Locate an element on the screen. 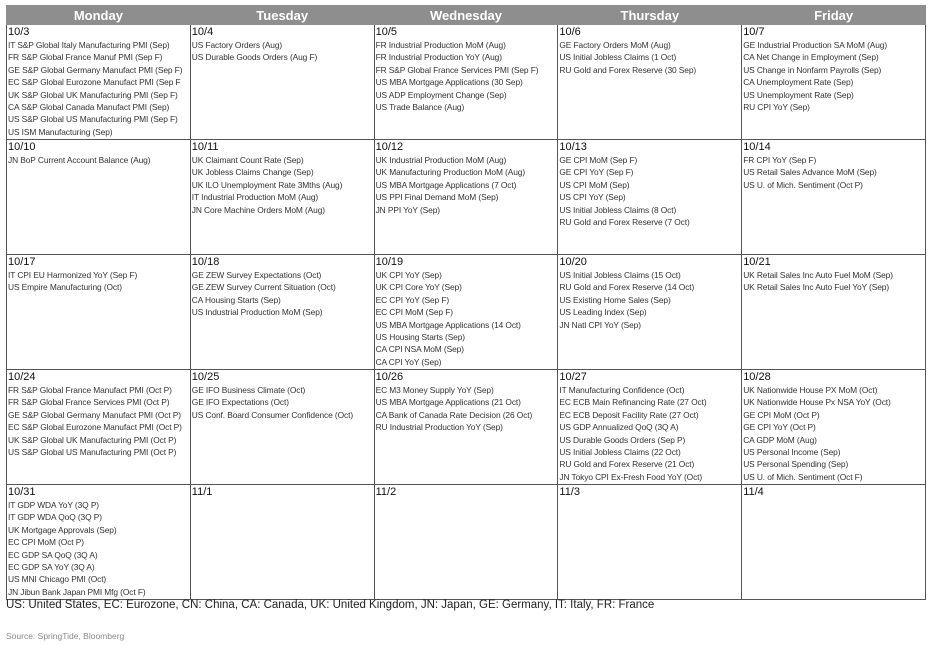 This screenshot has width=932, height=646. event: RU Gold and Forex Reserve (7 Oct) is located at coordinates (624, 222).